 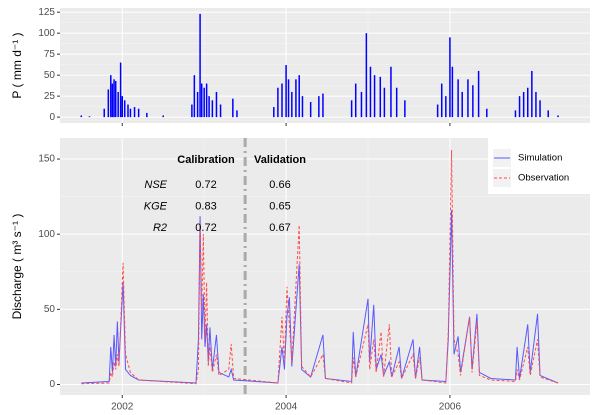 What do you see at coordinates (46, 159) in the screenshot?
I see `y-tick-label: 150` at bounding box center [46, 159].